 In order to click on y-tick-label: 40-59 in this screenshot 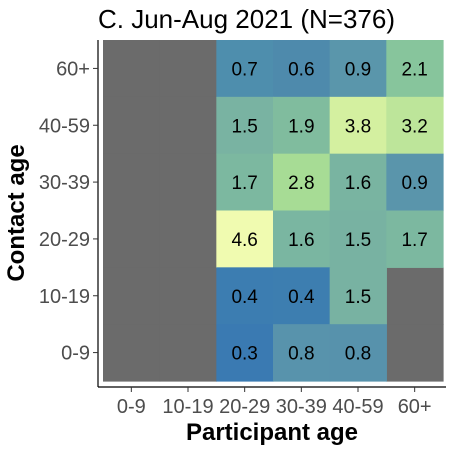, I will do `click(64, 126)`.